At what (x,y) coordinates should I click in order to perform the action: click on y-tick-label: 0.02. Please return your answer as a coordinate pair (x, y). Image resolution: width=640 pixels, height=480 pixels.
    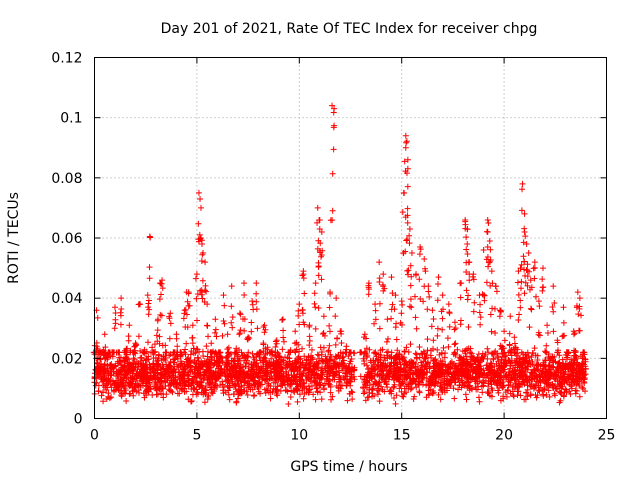
    Looking at the image, I should click on (66, 359).